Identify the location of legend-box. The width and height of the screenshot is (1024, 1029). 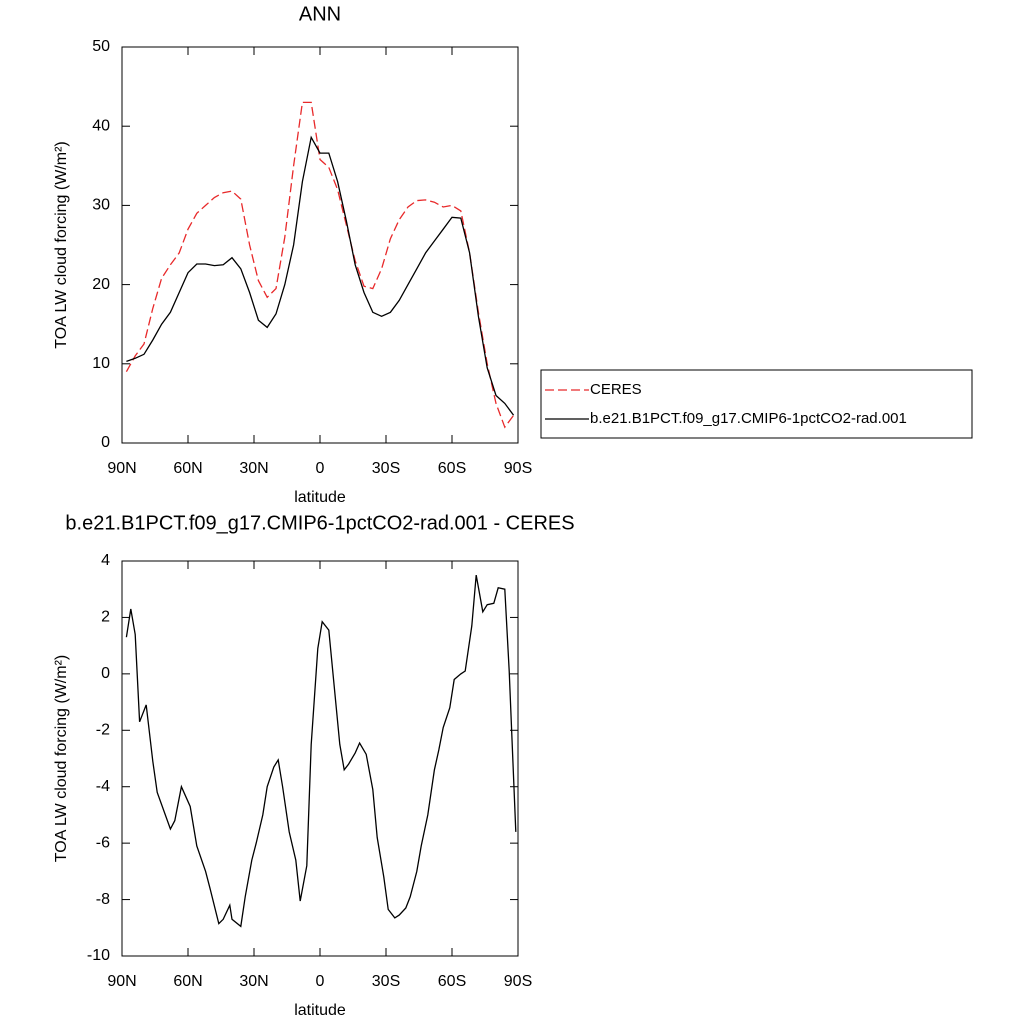
(756, 404).